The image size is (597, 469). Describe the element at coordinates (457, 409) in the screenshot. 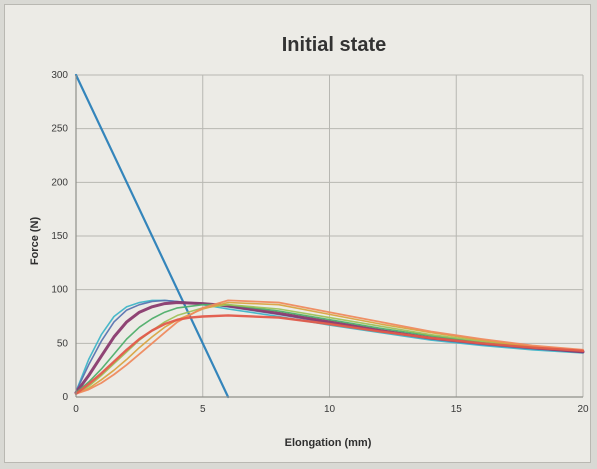

I see `x-tick-label: 15` at that location.